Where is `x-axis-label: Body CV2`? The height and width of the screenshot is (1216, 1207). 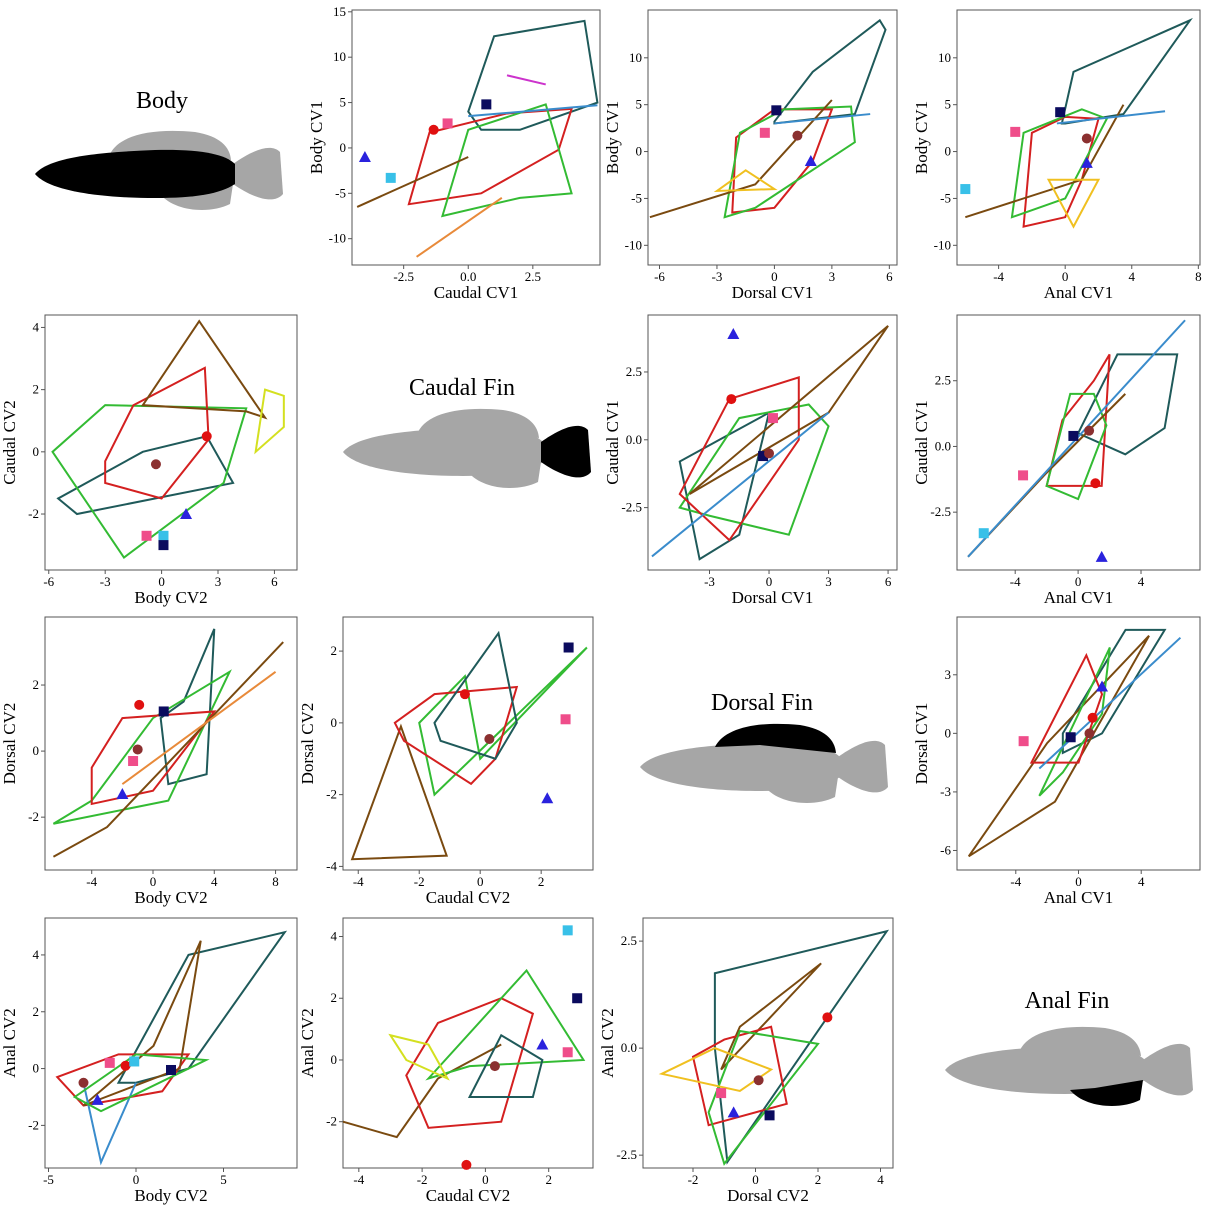 x-axis-label: Body CV2 is located at coordinates (170, 597).